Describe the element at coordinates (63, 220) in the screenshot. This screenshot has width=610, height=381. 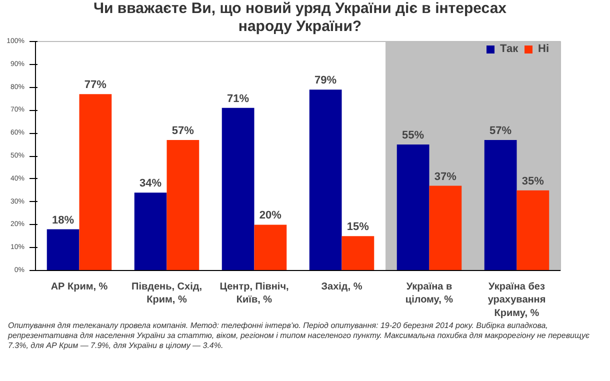
I see `text: 18%` at that location.